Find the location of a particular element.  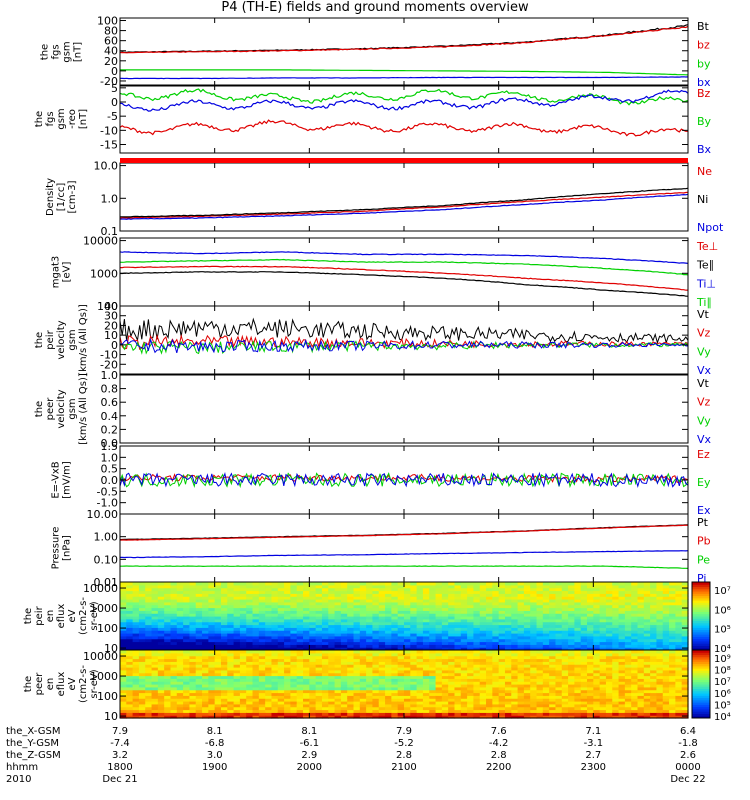

colorbar-segment is located at coordinates (701, 663).